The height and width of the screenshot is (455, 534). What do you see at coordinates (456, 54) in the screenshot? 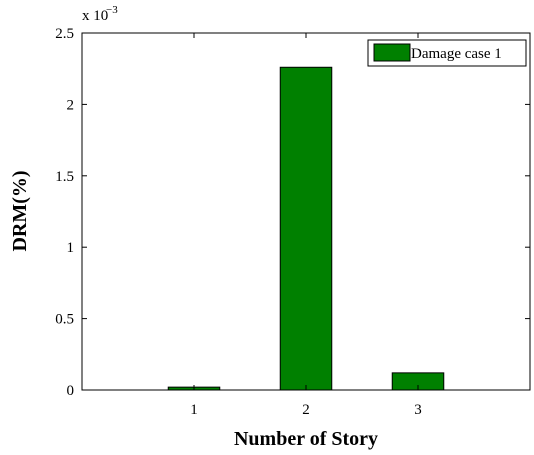
I see `legend-label: Damage case 1` at bounding box center [456, 54].